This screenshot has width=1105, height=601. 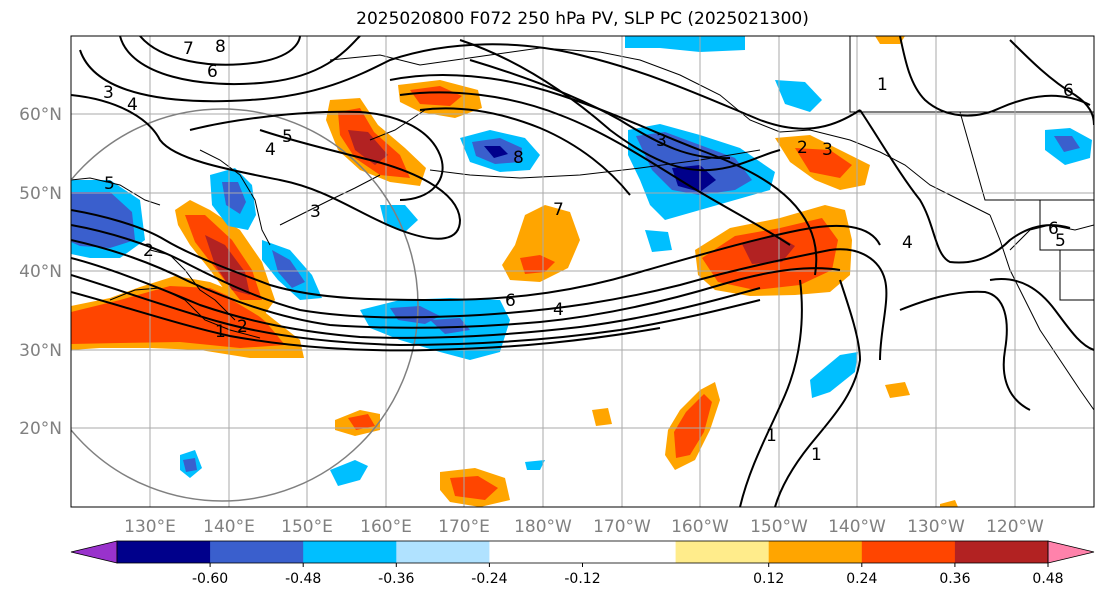 What do you see at coordinates (94, 552) in the screenshot?
I see `colorbar-extend-min` at bounding box center [94, 552].